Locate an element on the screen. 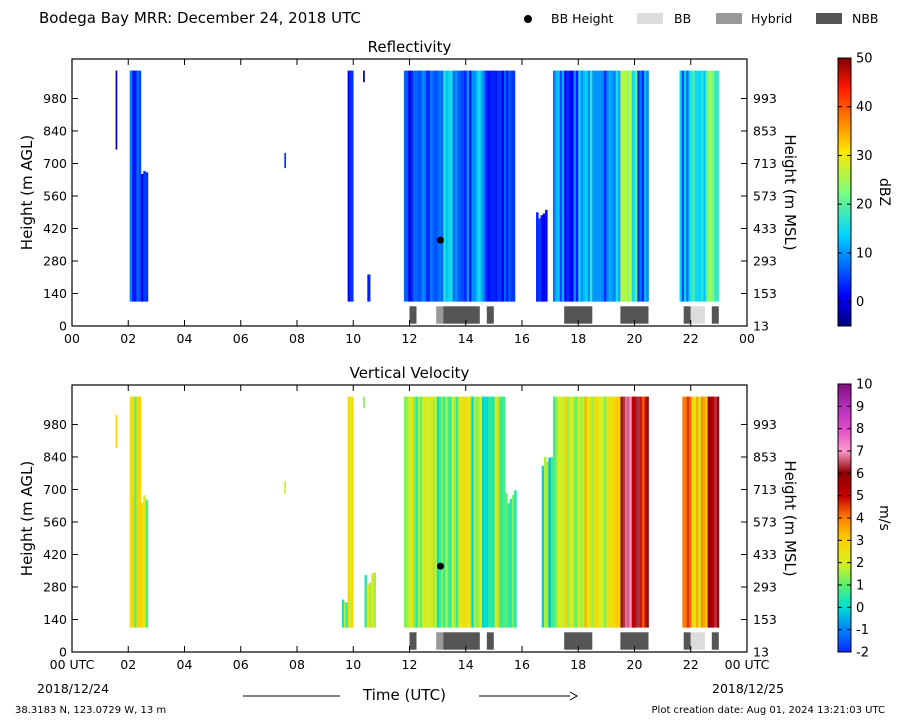  colorbar-tick-label: 9 is located at coordinates (860, 407).